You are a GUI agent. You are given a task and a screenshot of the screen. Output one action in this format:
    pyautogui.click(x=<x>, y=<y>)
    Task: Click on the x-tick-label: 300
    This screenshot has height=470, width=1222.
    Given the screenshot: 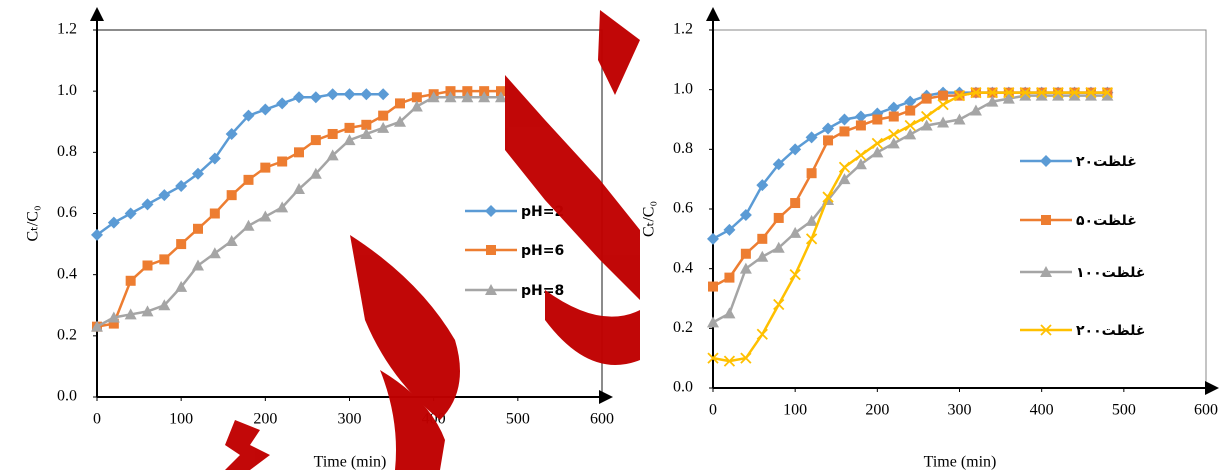 What is the action you would take?
    pyautogui.click(x=350, y=419)
    